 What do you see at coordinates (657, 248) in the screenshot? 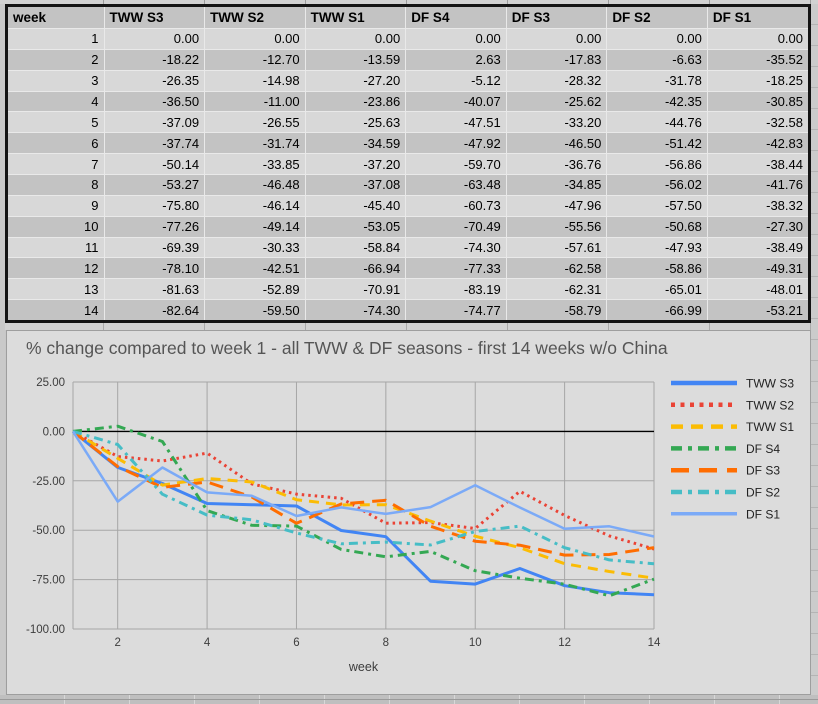
I see `table-cell: -47.93` at bounding box center [657, 248].